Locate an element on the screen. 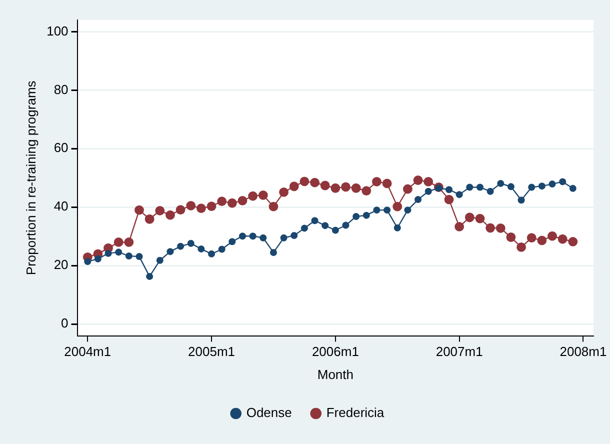  y-tick-label: 20 is located at coordinates (61, 264).